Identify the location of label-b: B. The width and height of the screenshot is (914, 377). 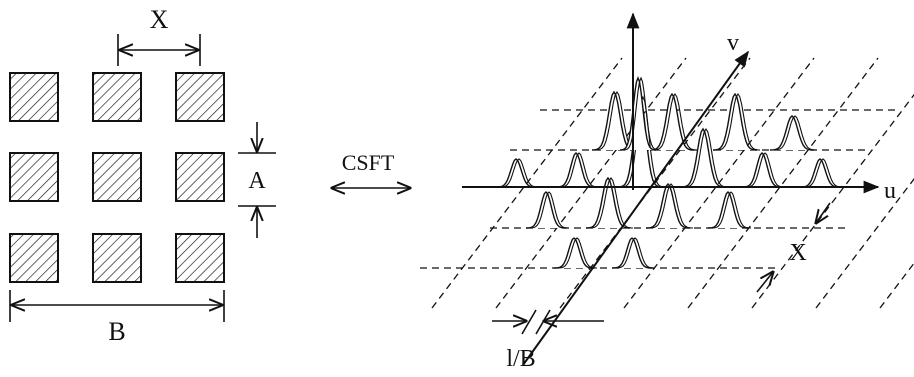
(116, 331).